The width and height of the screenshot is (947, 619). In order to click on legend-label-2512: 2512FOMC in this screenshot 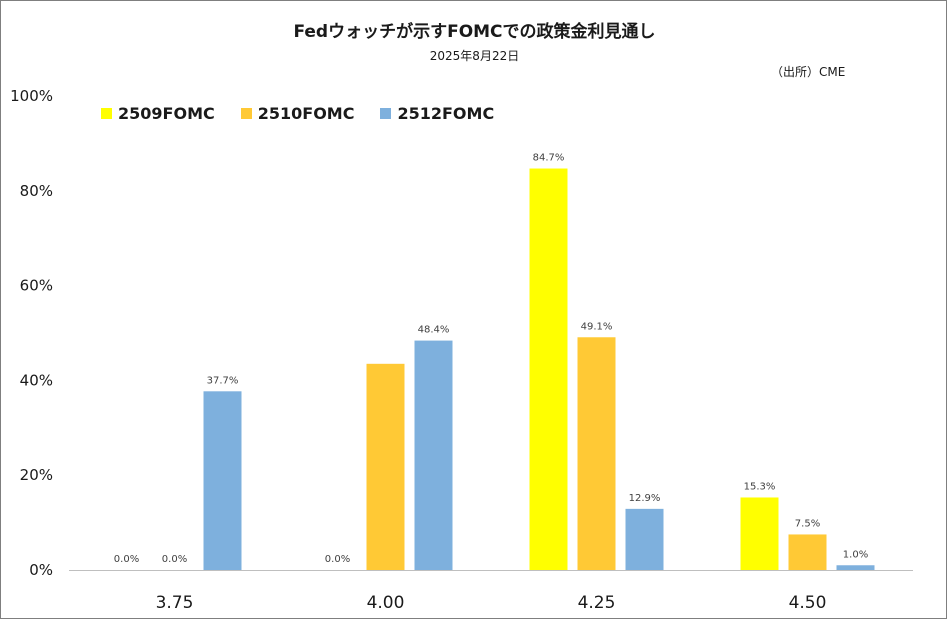, I will do `click(446, 113)`.